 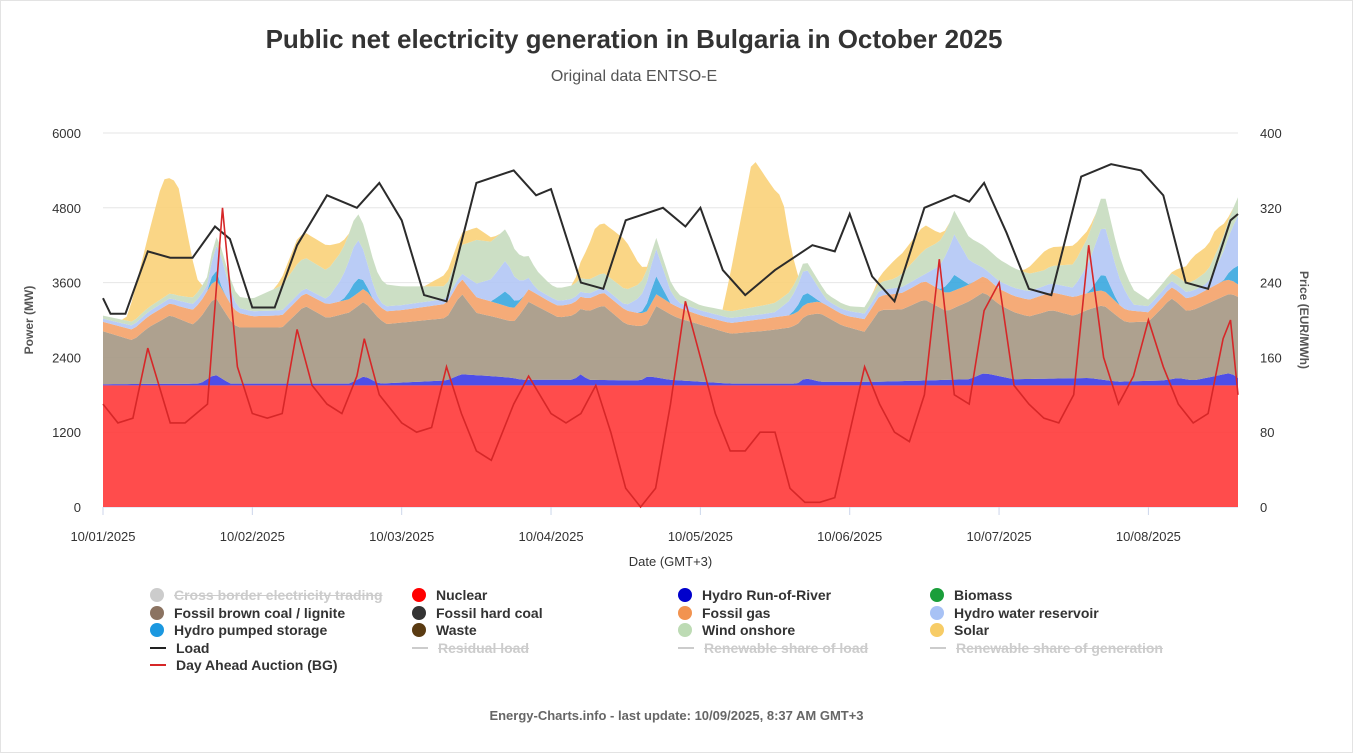 I want to click on legend-item-label: Waste, so click(x=456, y=630).